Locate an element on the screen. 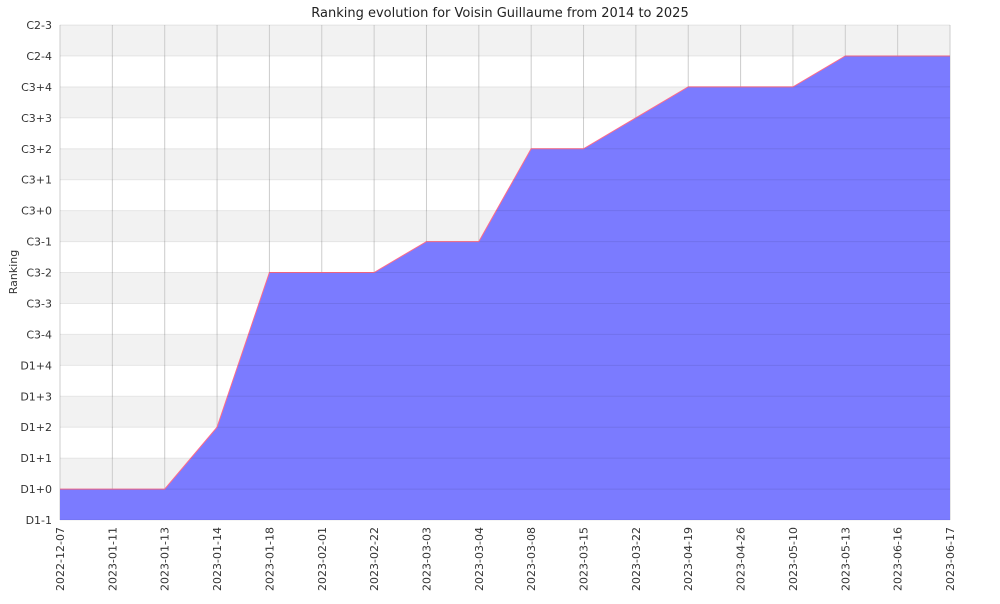 This screenshot has height=604, width=1000. x-tick-label: 2023-06-16 is located at coordinates (898, 559).